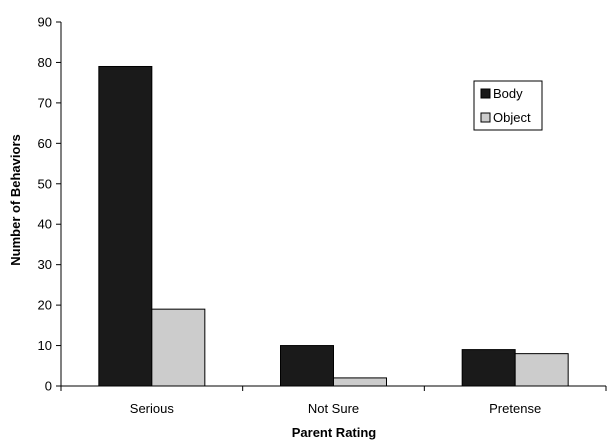  Describe the element at coordinates (125, 226) in the screenshot. I see `bar-body-serious` at that location.